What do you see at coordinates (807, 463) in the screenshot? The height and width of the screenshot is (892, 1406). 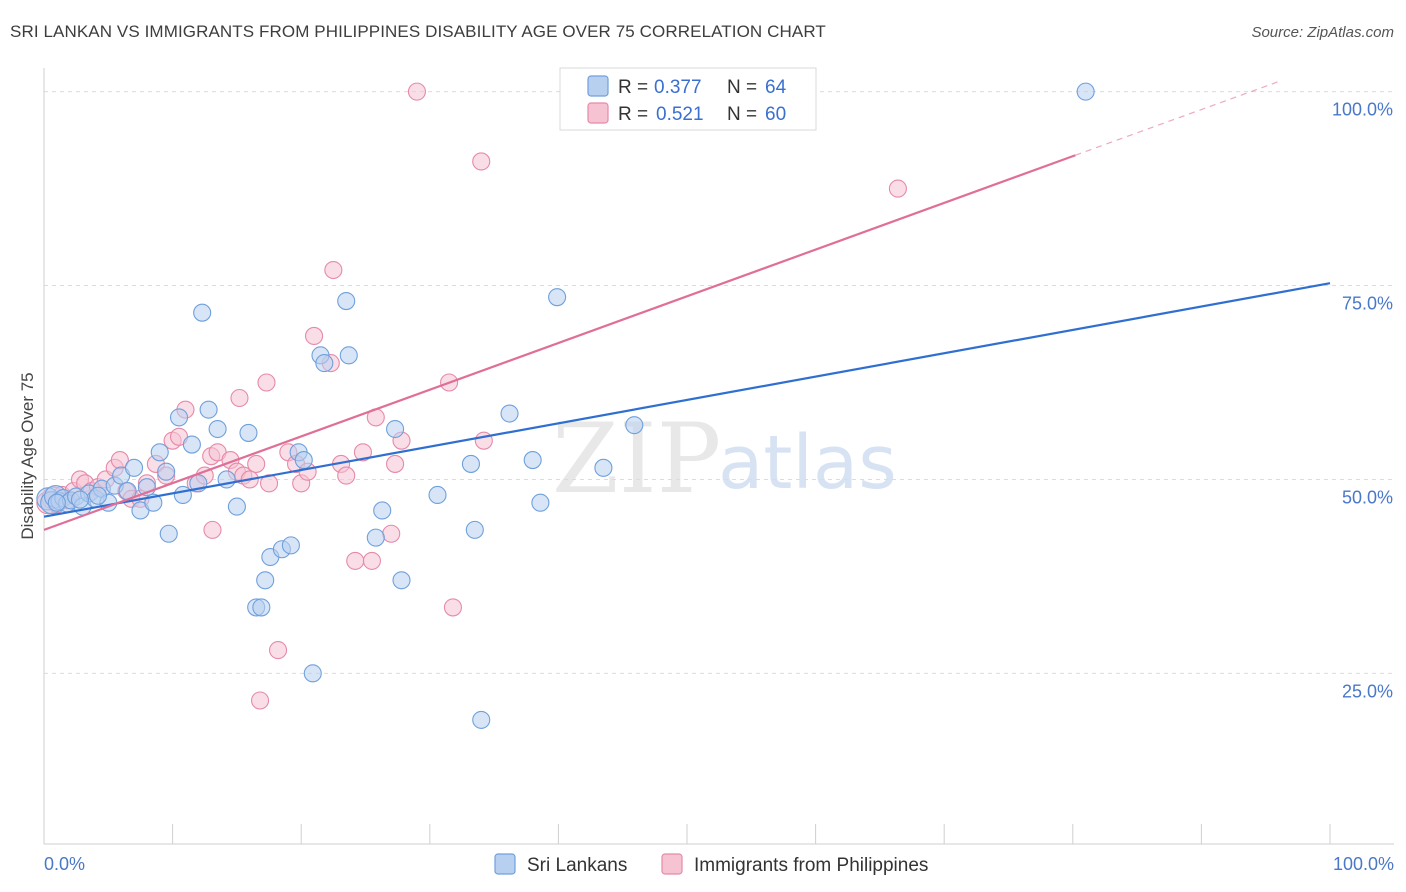 I see `watermark-atlas: atlas` at bounding box center [807, 463].